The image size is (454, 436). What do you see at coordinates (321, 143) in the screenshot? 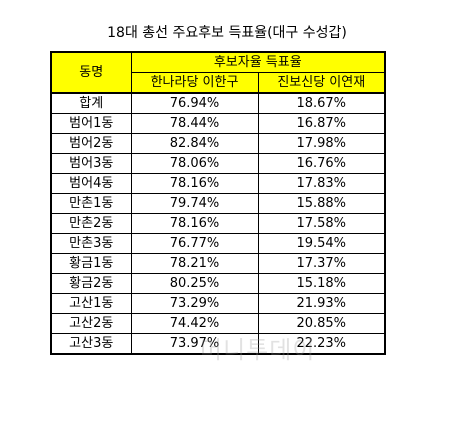
I see `value-cell: 17.98%` at bounding box center [321, 143].